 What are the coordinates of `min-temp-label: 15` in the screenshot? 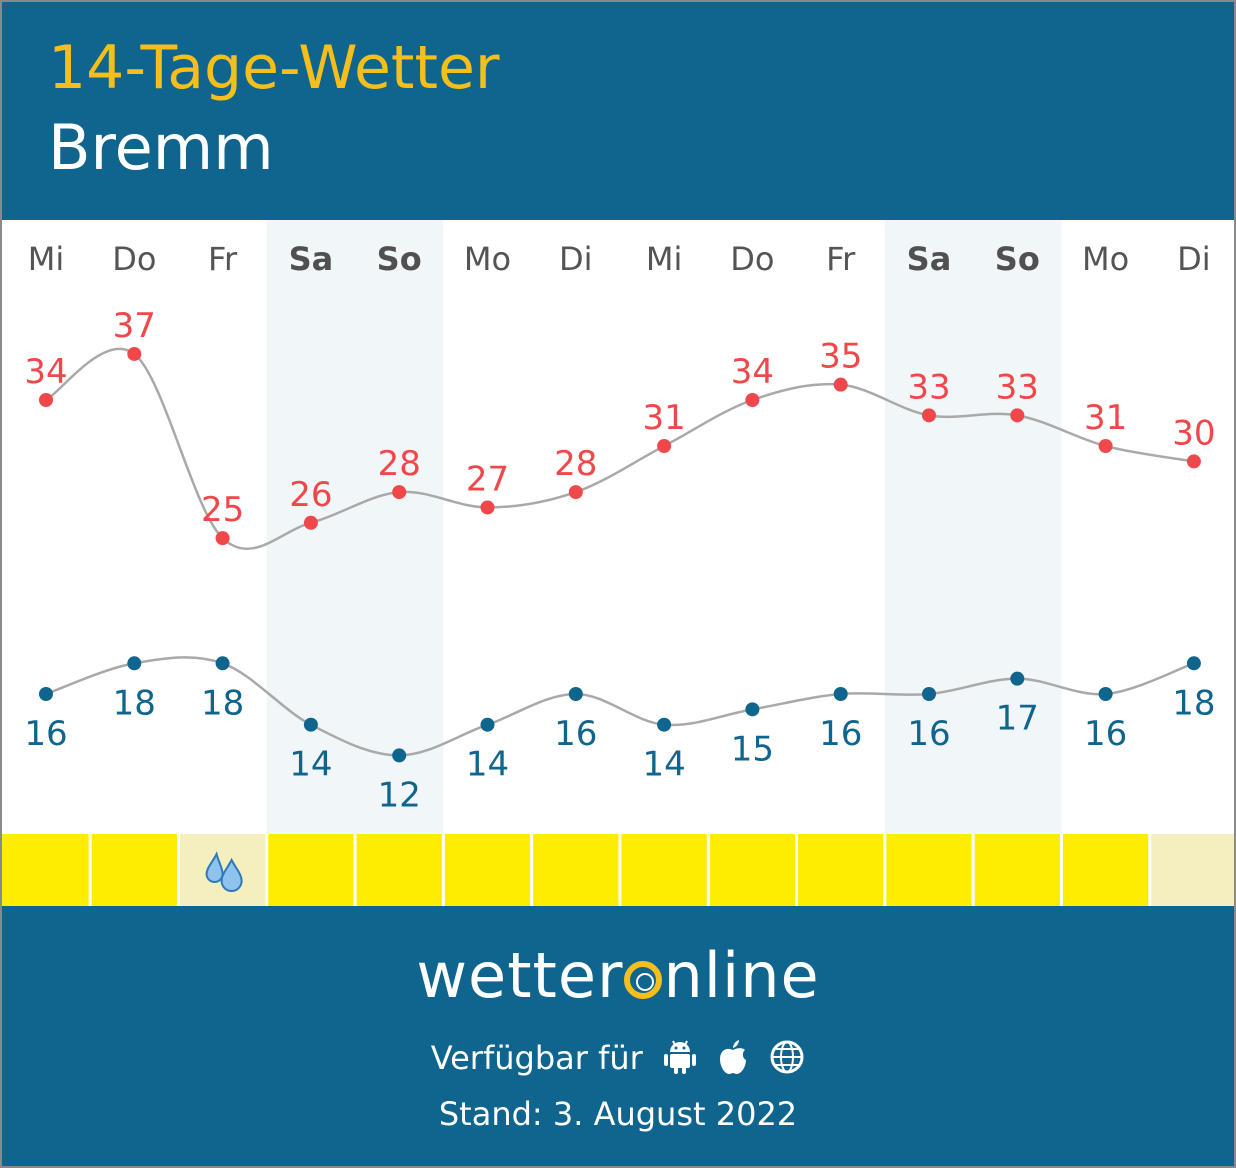 It's located at (752, 749).